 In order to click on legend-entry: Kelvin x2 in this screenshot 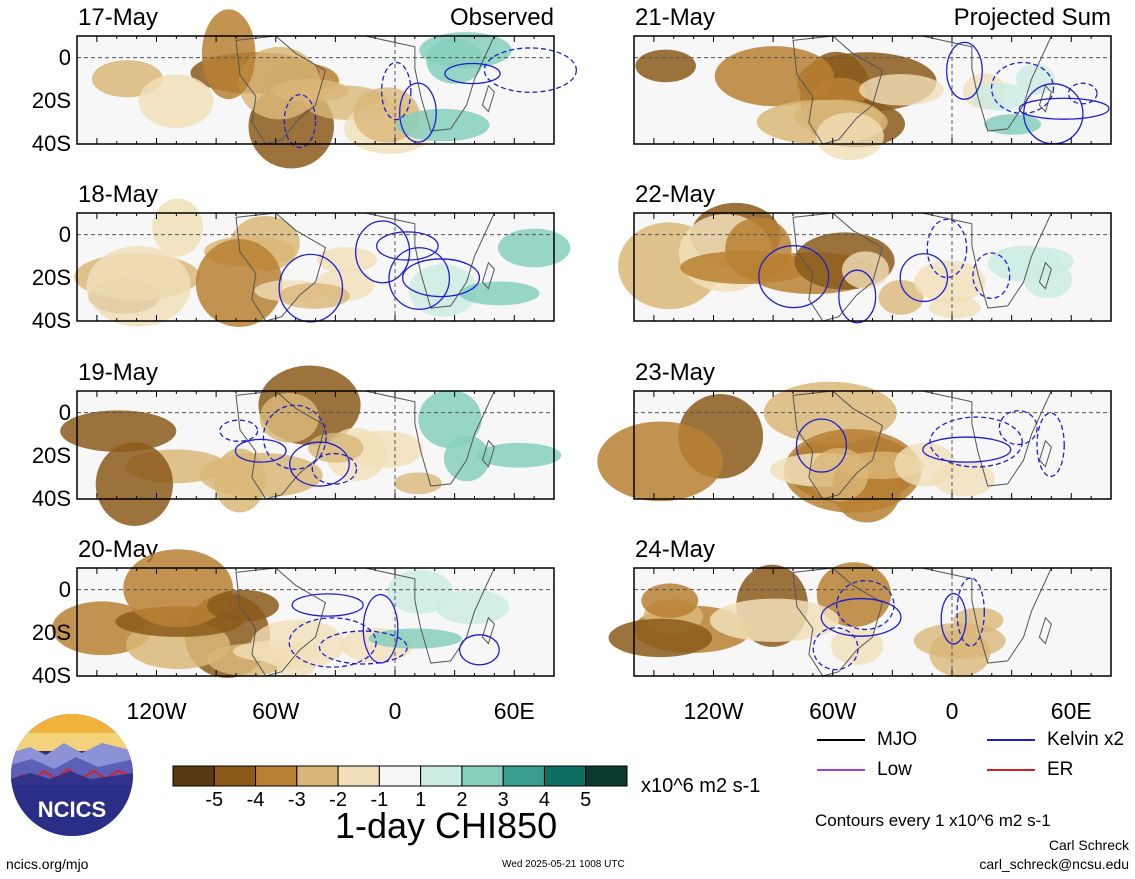, I will do `click(1055, 739)`.